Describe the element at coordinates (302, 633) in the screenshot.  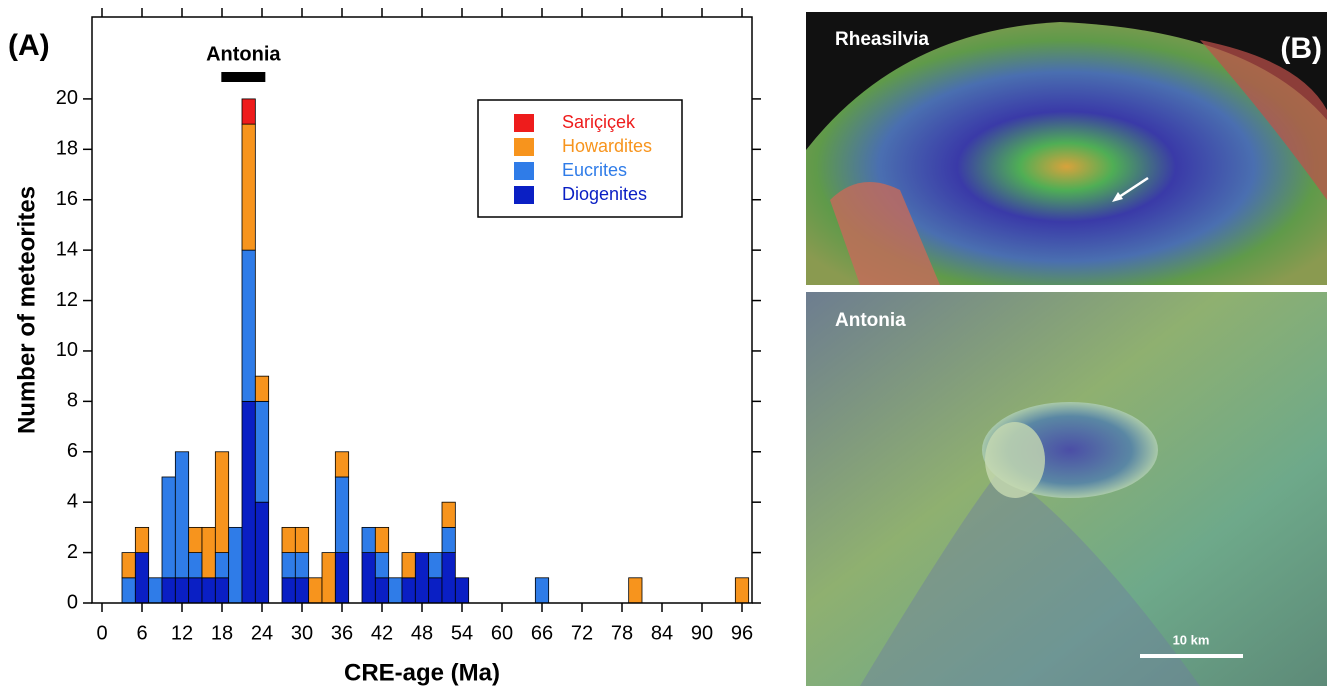
I see `x-tick-label: 30` at that location.